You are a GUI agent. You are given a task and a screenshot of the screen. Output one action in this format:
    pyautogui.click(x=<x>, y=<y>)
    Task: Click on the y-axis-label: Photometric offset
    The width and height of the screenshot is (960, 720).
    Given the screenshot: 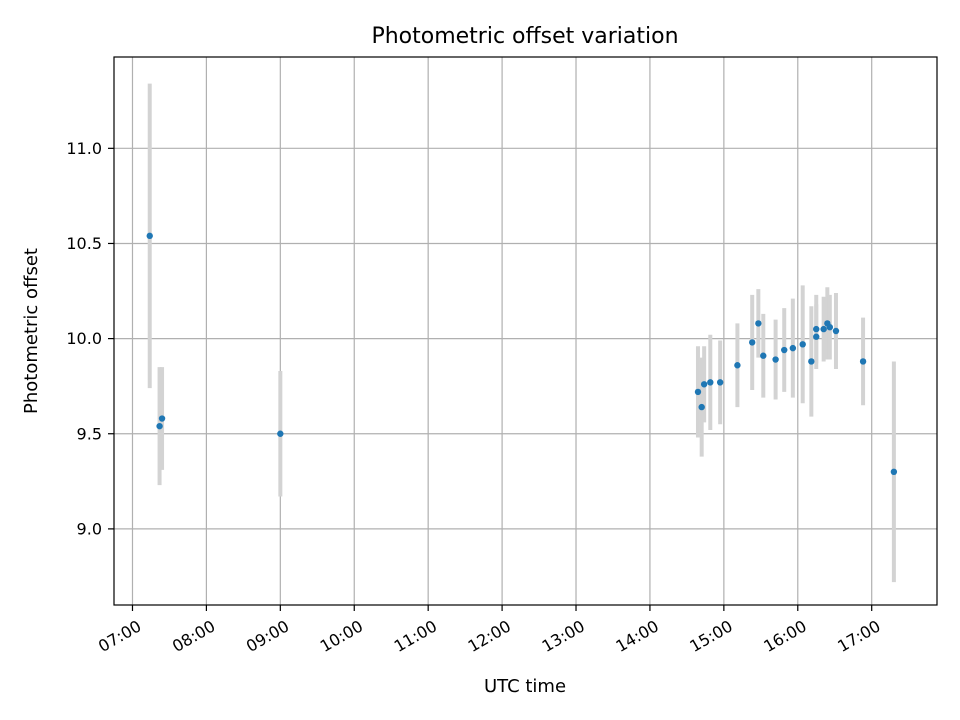 What is the action you would take?
    pyautogui.click(x=31, y=331)
    